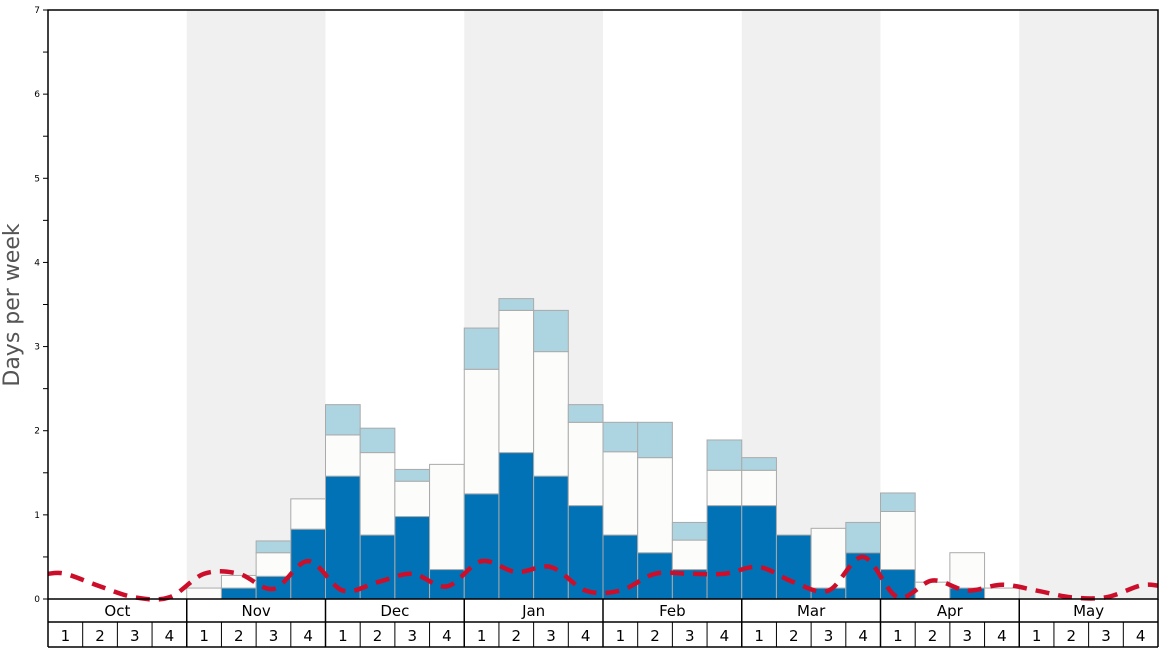 This screenshot has width=1168, height=652. What do you see at coordinates (12, 304) in the screenshot?
I see `y-axis-label: Days per week` at bounding box center [12, 304].